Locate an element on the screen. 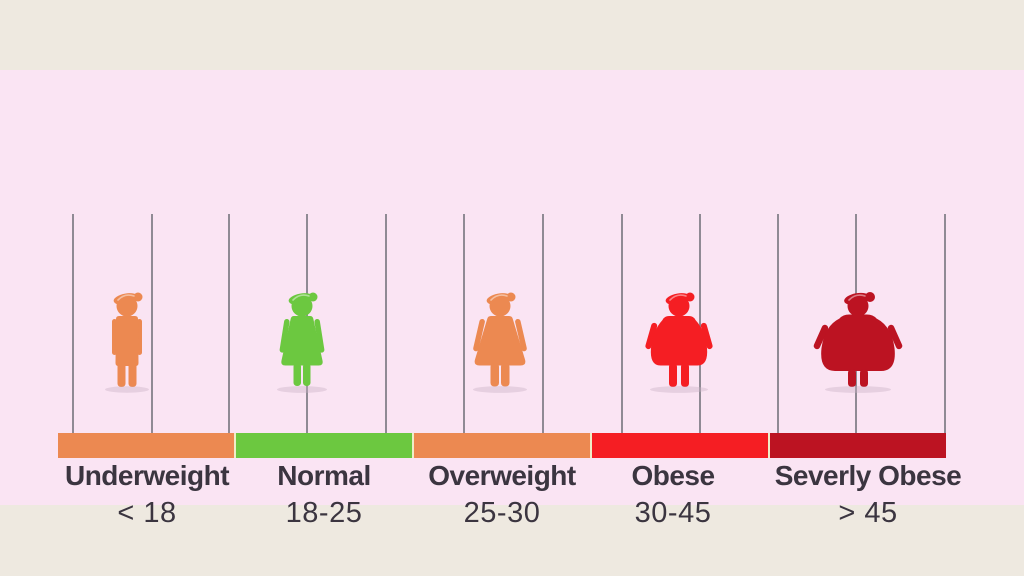 The image size is (1024, 576). figure-overweight is located at coordinates (500, 344).